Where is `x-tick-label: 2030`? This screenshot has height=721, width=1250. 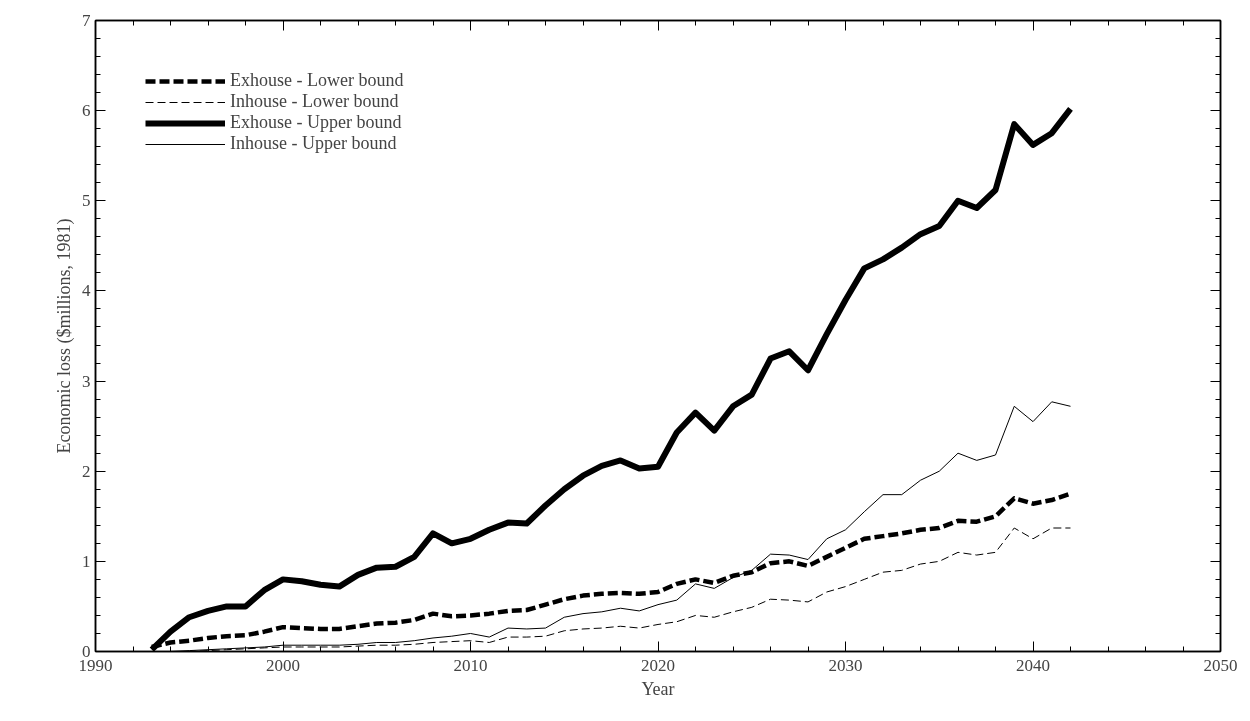 x-tick-label: 2030 is located at coordinates (845, 665).